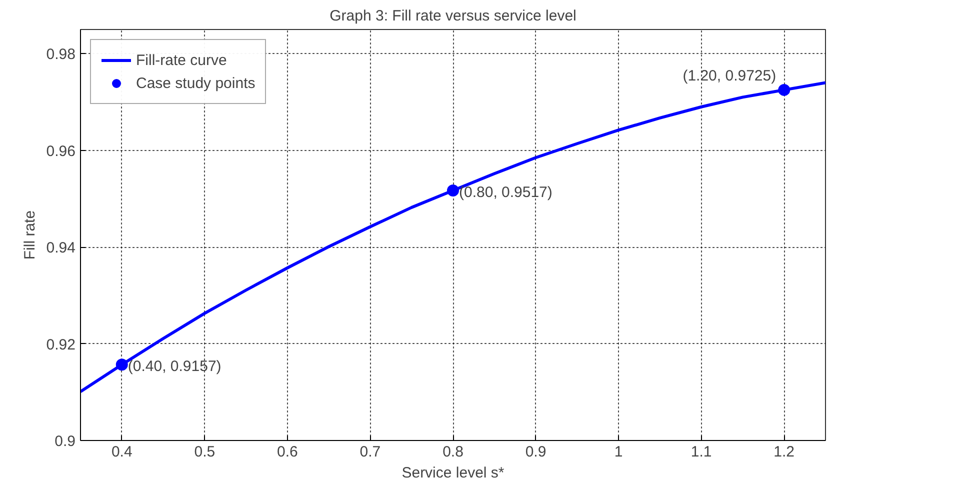  Describe the element at coordinates (370, 452) in the screenshot. I see `x-tick-label: 0.7` at that location.